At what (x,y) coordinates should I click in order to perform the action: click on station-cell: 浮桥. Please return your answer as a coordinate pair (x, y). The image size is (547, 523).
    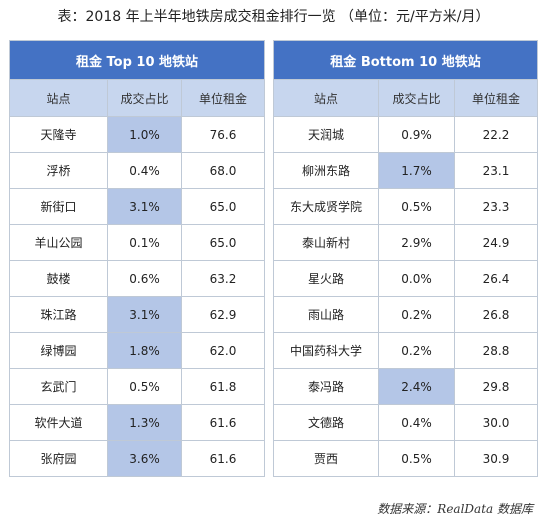
    Looking at the image, I should click on (58, 170).